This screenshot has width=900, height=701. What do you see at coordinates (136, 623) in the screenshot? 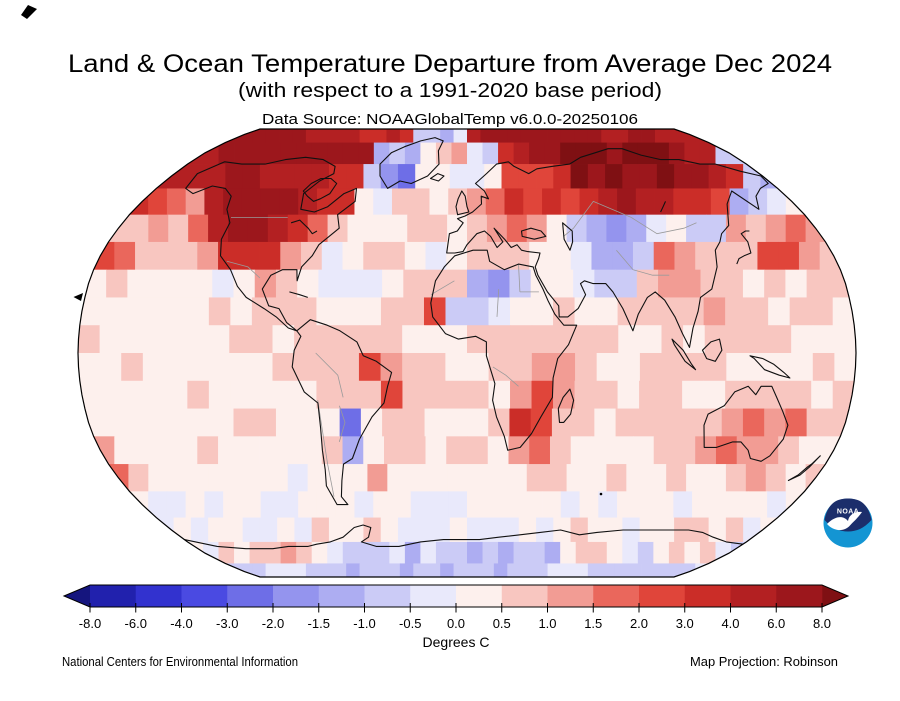
I see `colorbar-tick-label: -6.0` at bounding box center [136, 623].